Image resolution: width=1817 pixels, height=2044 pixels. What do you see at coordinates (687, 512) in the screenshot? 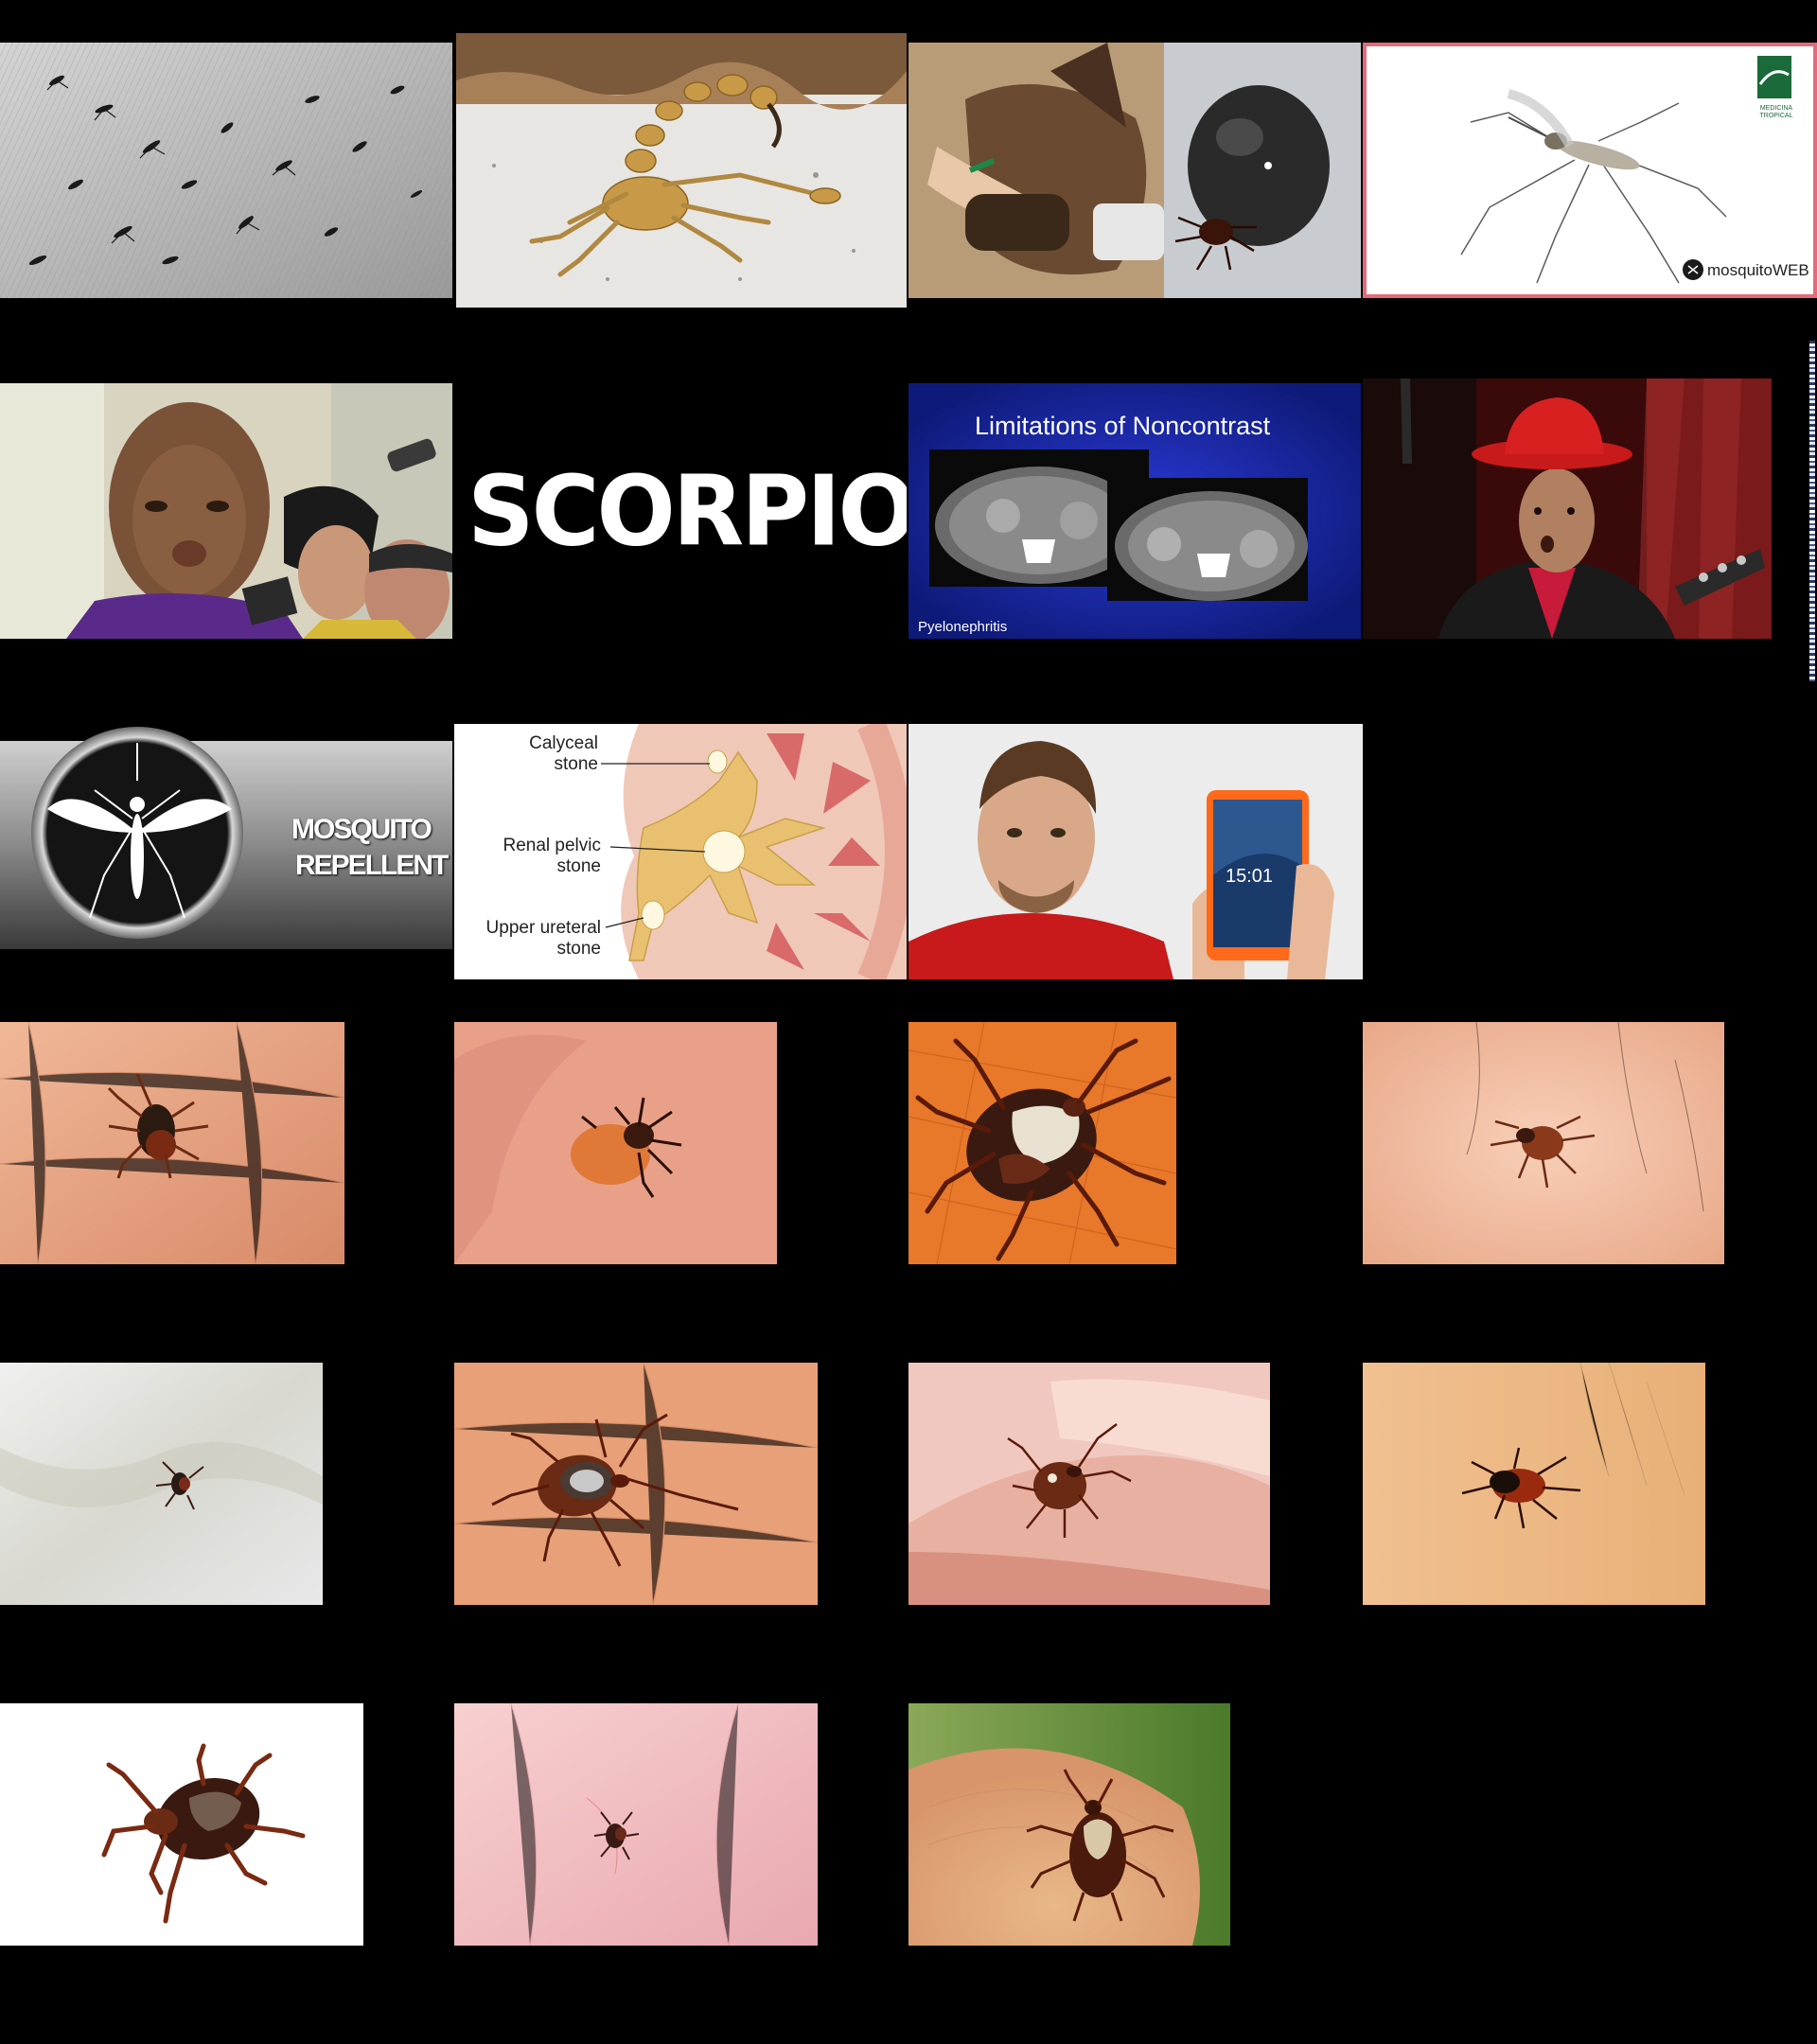
I see `scorpions-logo-text: SCORPIONS` at bounding box center [687, 512].